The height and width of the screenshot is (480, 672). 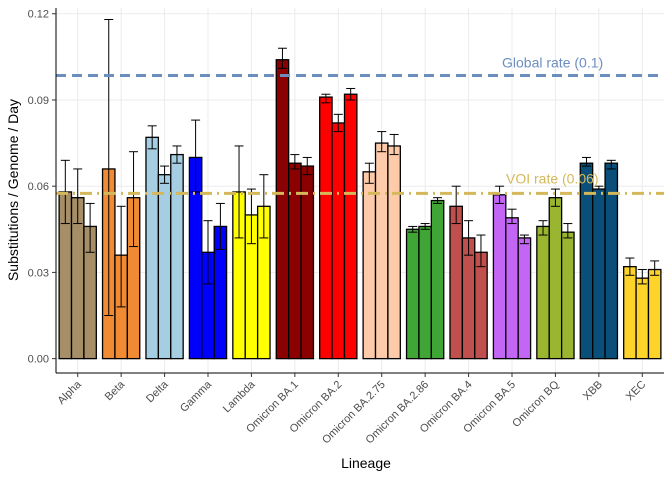 I want to click on y-tick-label: 0.12, so click(x=38, y=15).